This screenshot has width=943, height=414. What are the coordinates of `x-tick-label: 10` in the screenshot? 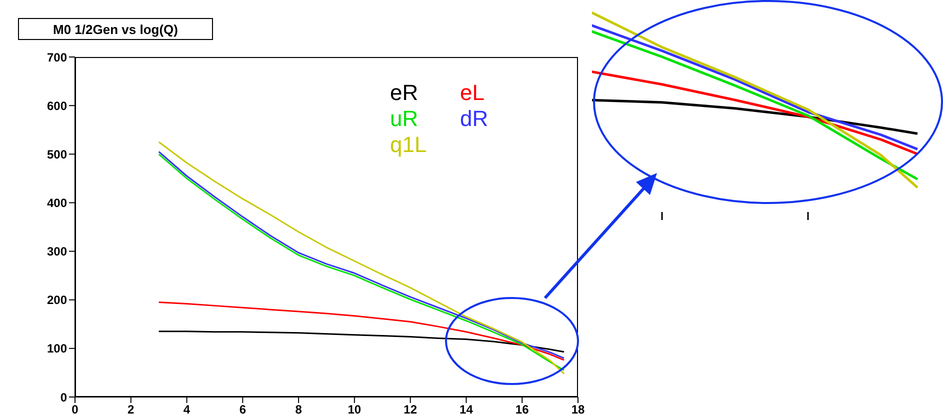 It's located at (355, 408).